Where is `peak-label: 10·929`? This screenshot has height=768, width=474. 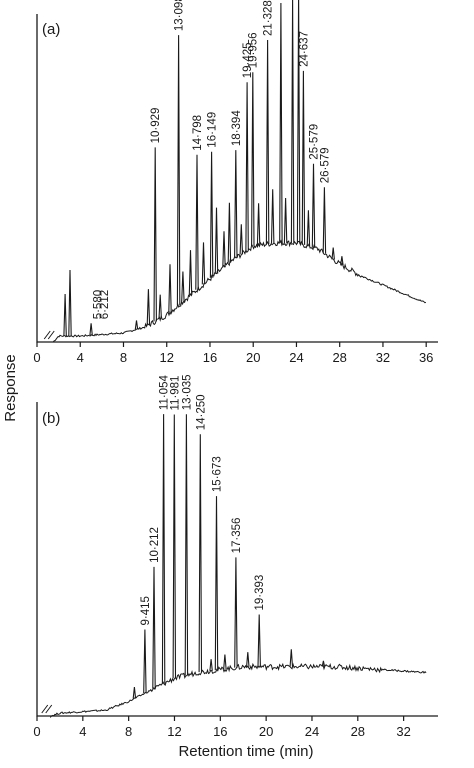 peak-label: 10·929 is located at coordinates (156, 126).